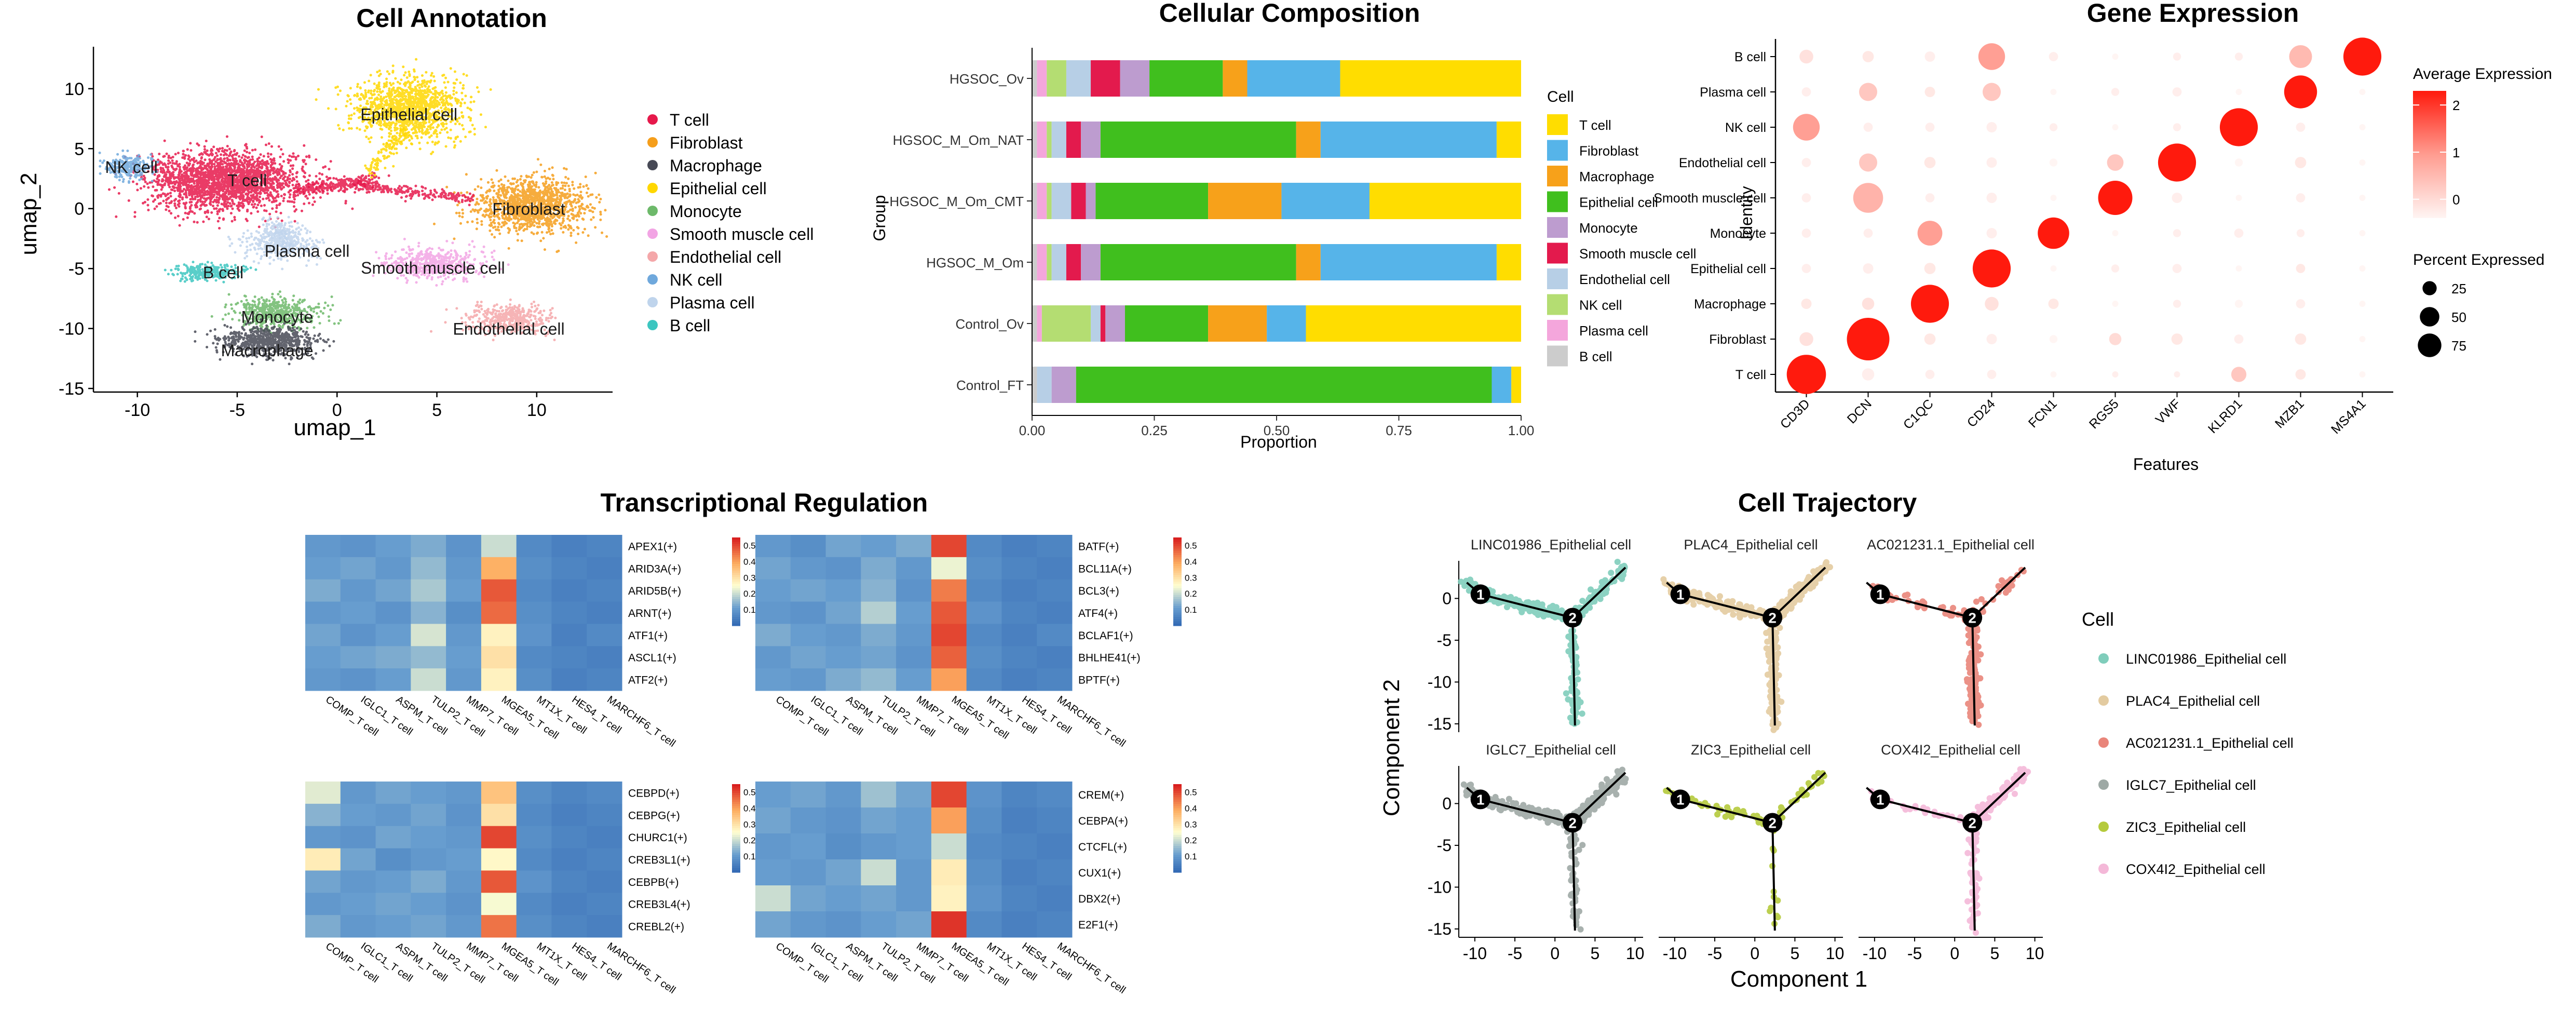  Describe the element at coordinates (569, 612) in the screenshot. I see `heatmap-cell-arnt-hes4-t-cell` at that location.